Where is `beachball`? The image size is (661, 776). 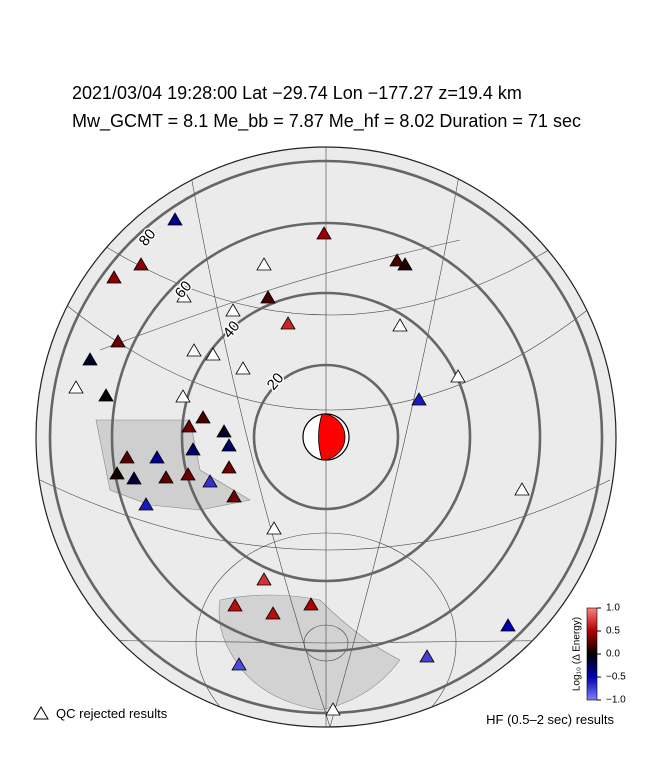 beachball is located at coordinates (326, 437).